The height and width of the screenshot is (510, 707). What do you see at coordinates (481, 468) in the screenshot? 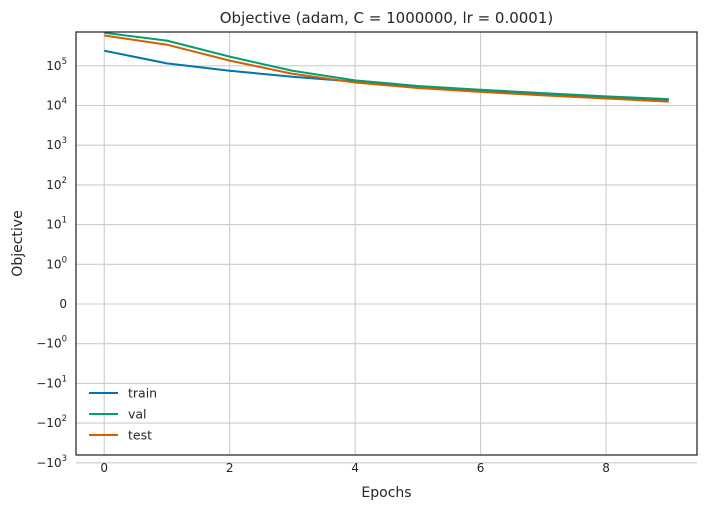
I see `x-tick-label: 6` at bounding box center [481, 468].